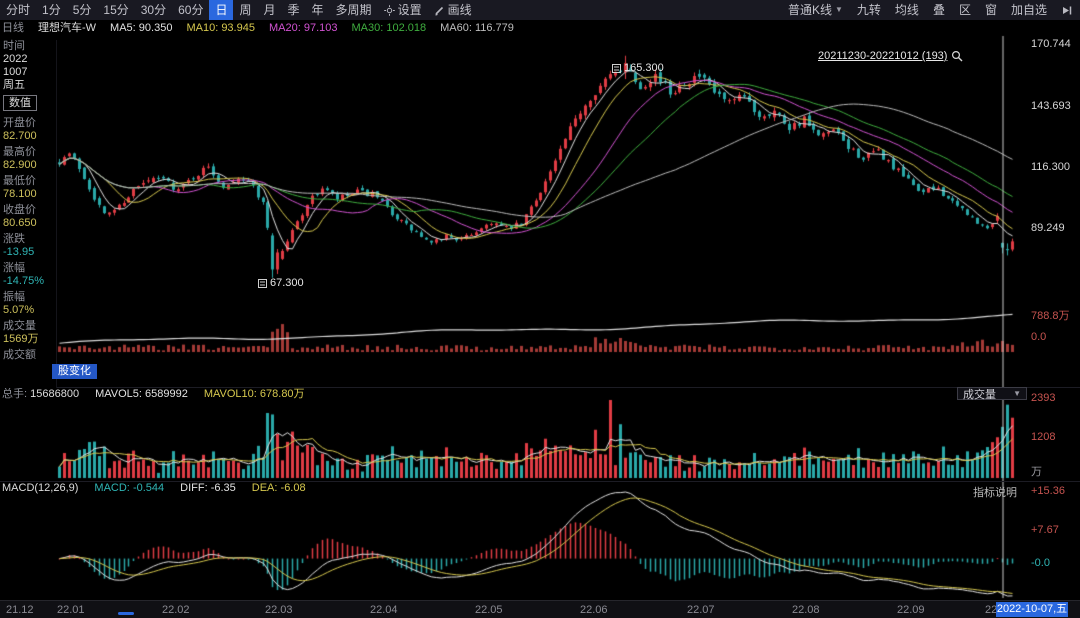  I want to click on macd-axis-label-2: +7.67, so click(1045, 530).